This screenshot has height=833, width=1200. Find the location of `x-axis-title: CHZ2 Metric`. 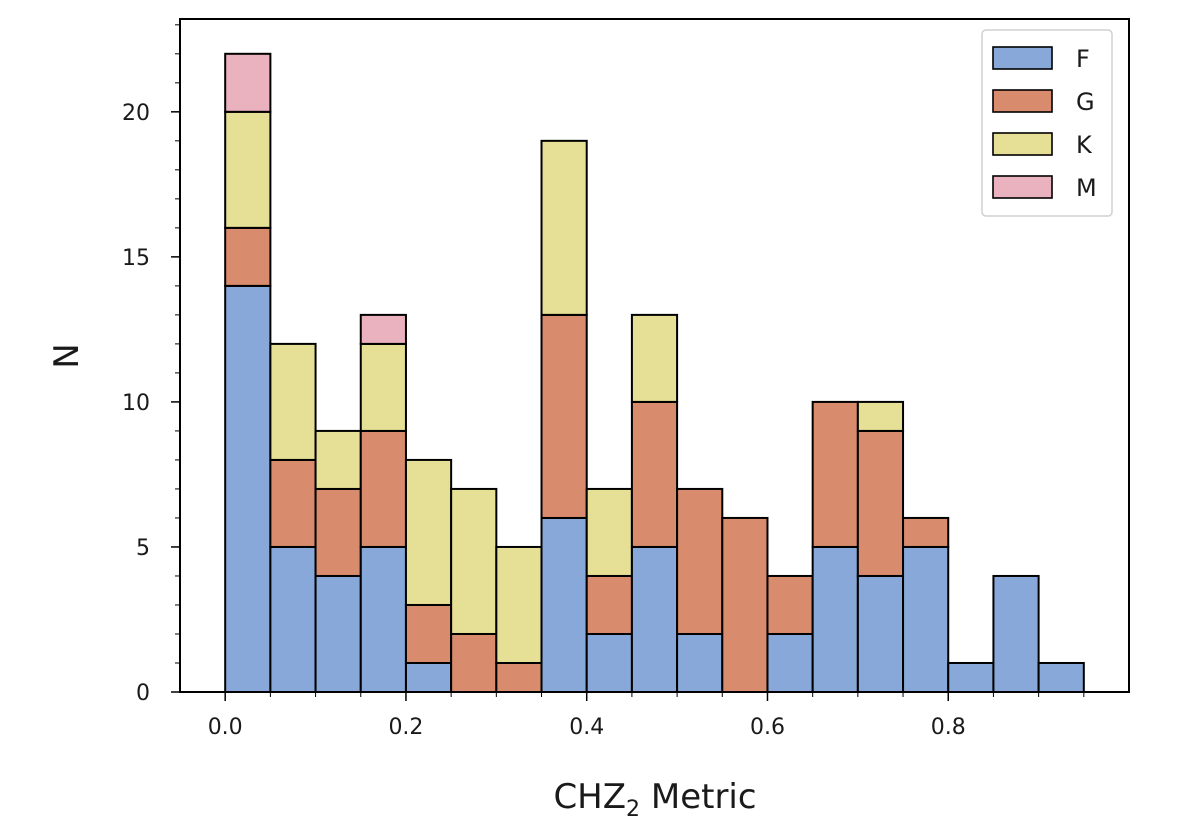

x-axis-title: CHZ2 Metric is located at coordinates (654, 799).